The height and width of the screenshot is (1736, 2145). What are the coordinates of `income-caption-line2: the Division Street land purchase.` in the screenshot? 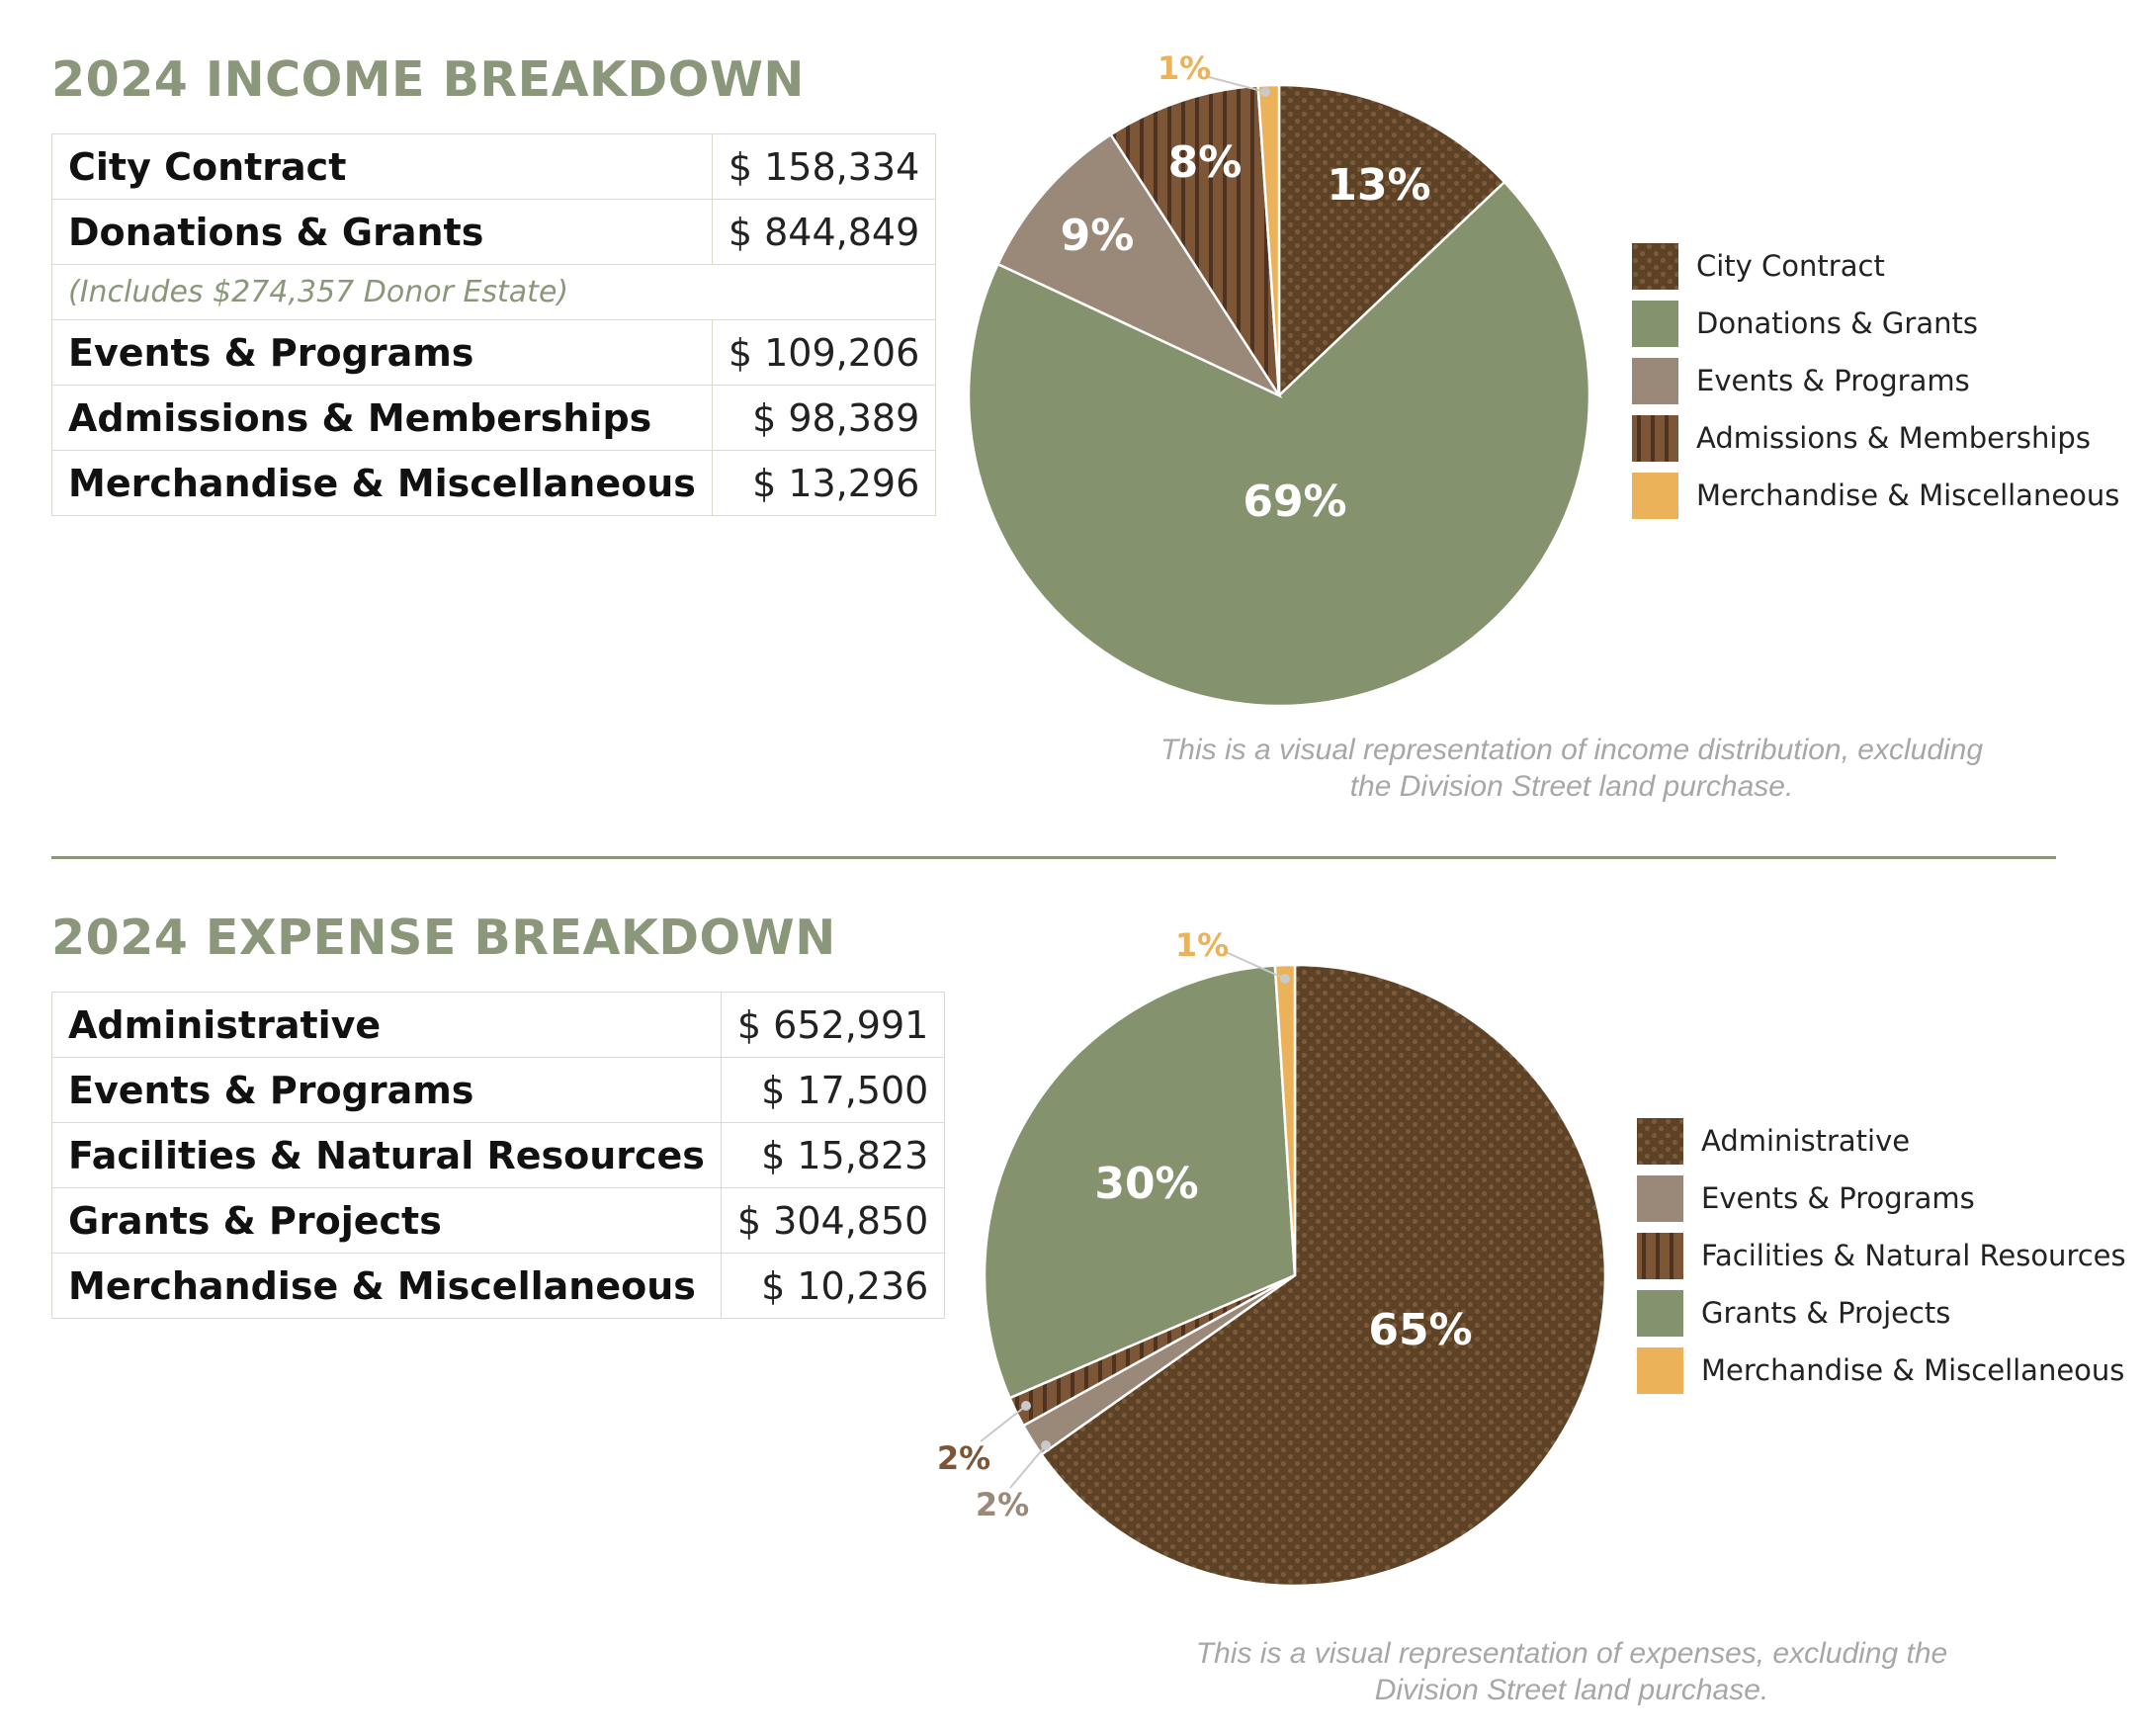 It's located at (1571, 786).